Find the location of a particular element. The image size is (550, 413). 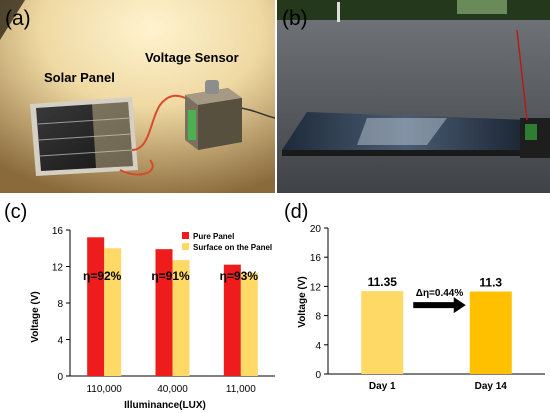

chart-c-efficiency-annotation: η=93% is located at coordinates (239, 276).